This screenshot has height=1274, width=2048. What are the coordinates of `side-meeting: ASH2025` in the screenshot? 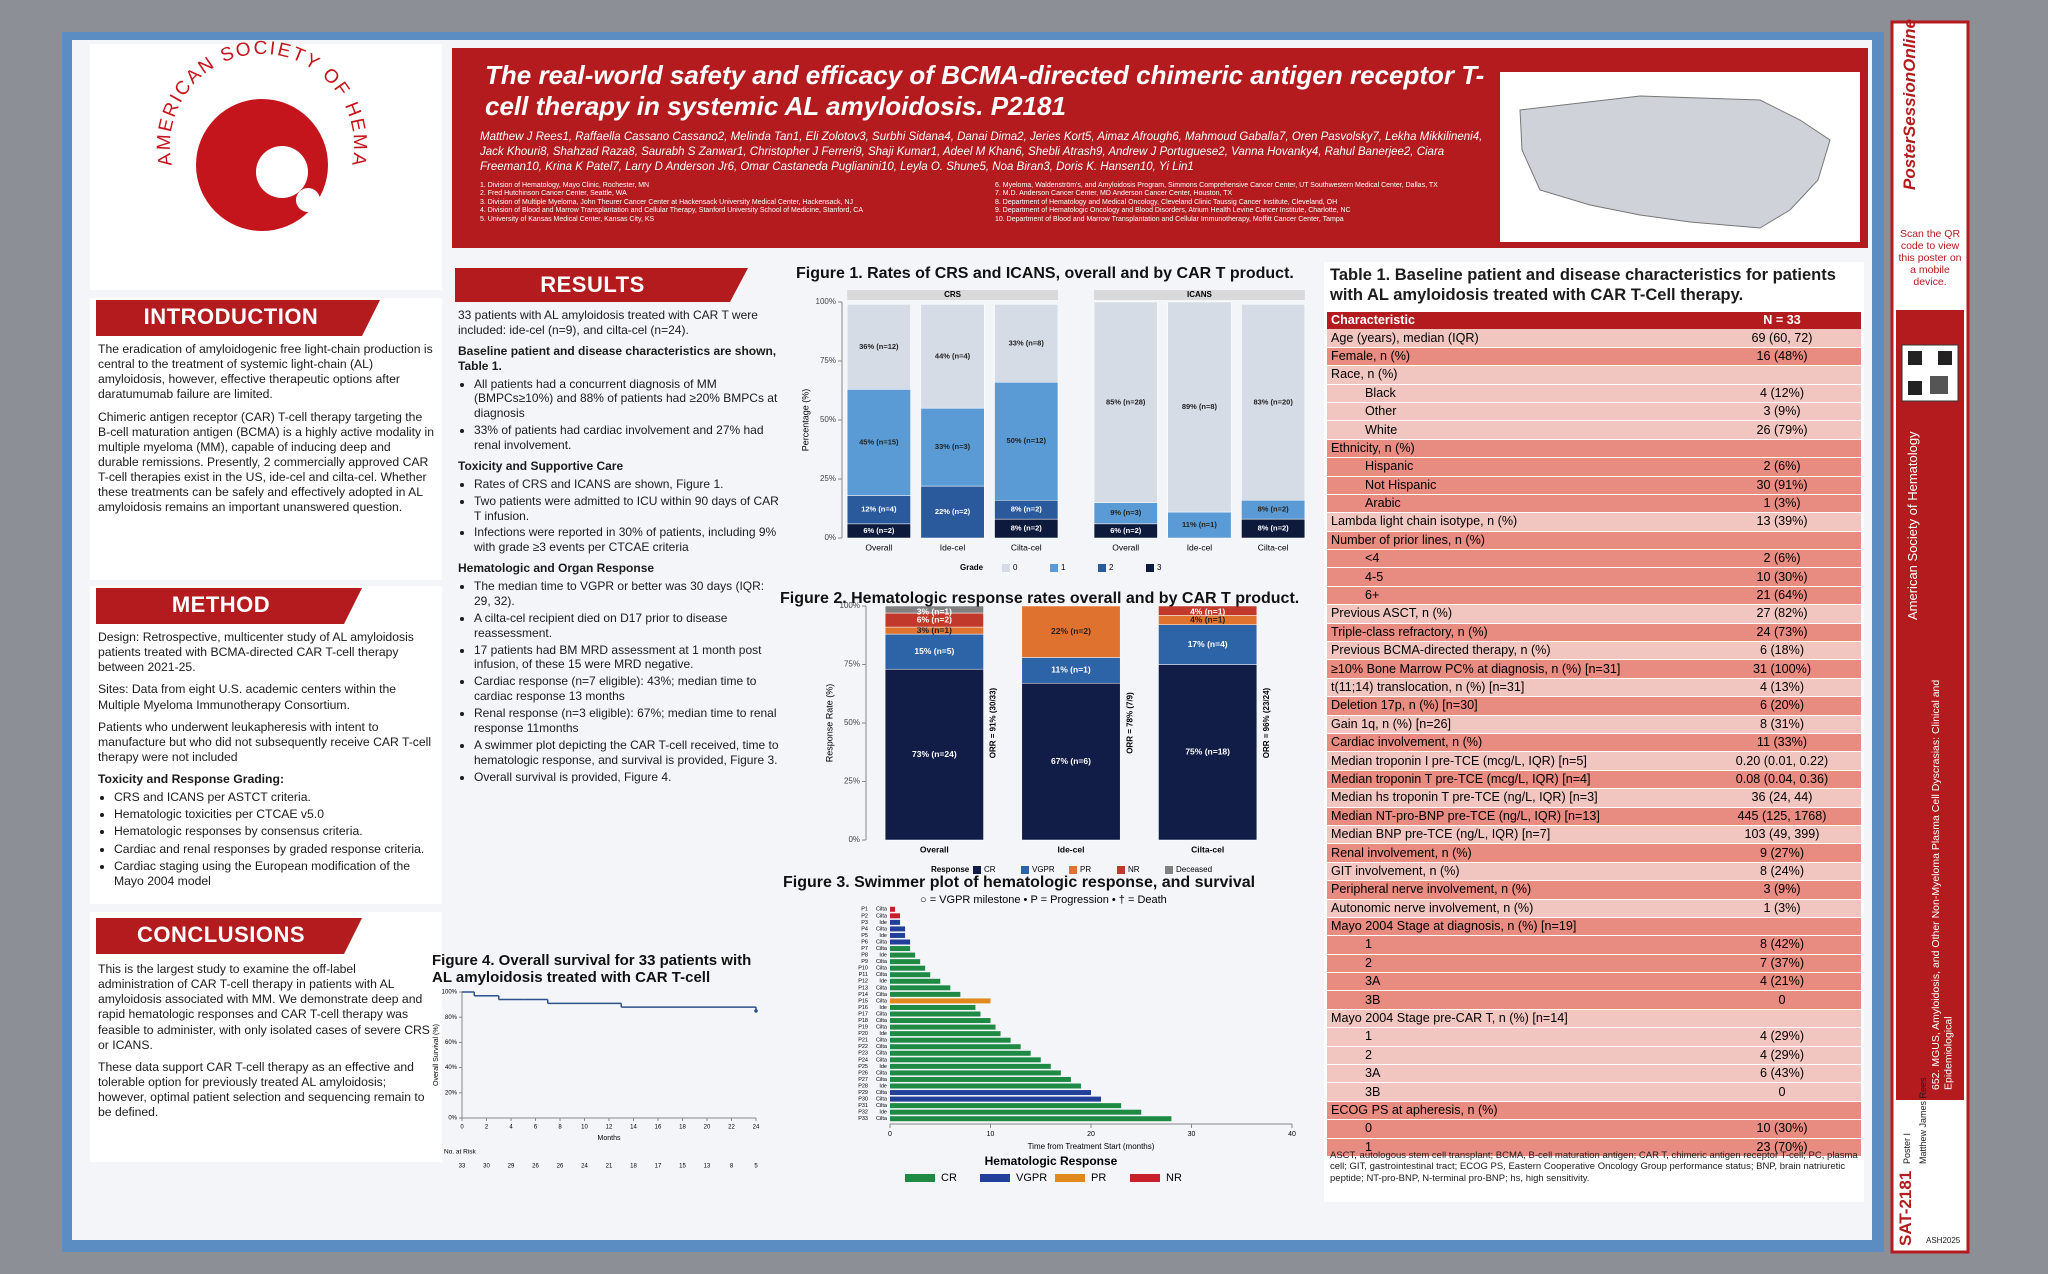 It's located at (1943, 1240).